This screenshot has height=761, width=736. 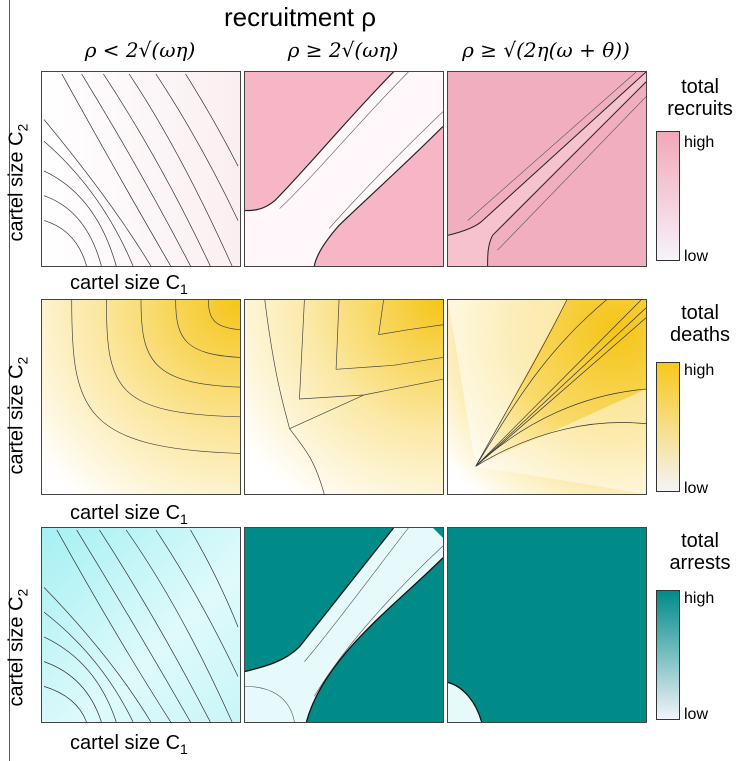 I want to click on y-axis-label-row-2: cartel size C2, so click(x=18, y=415).